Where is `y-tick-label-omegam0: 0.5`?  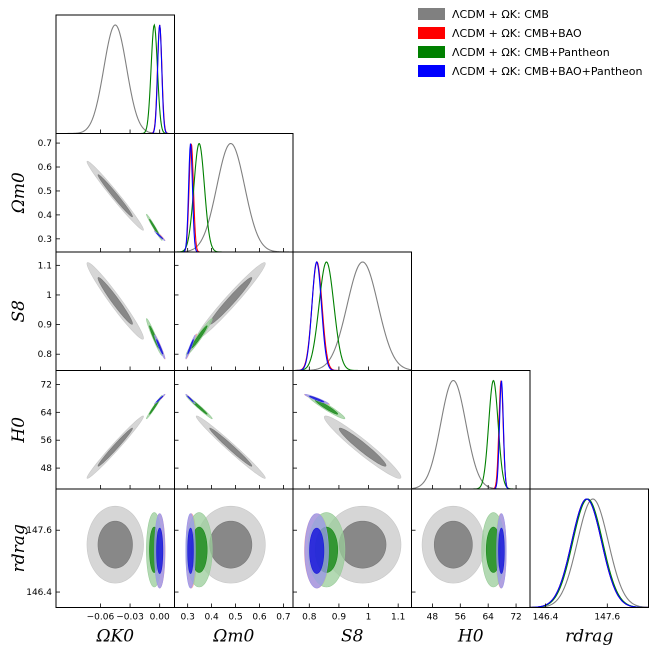 y-tick-label-omegam0: 0.5 is located at coordinates (45, 192).